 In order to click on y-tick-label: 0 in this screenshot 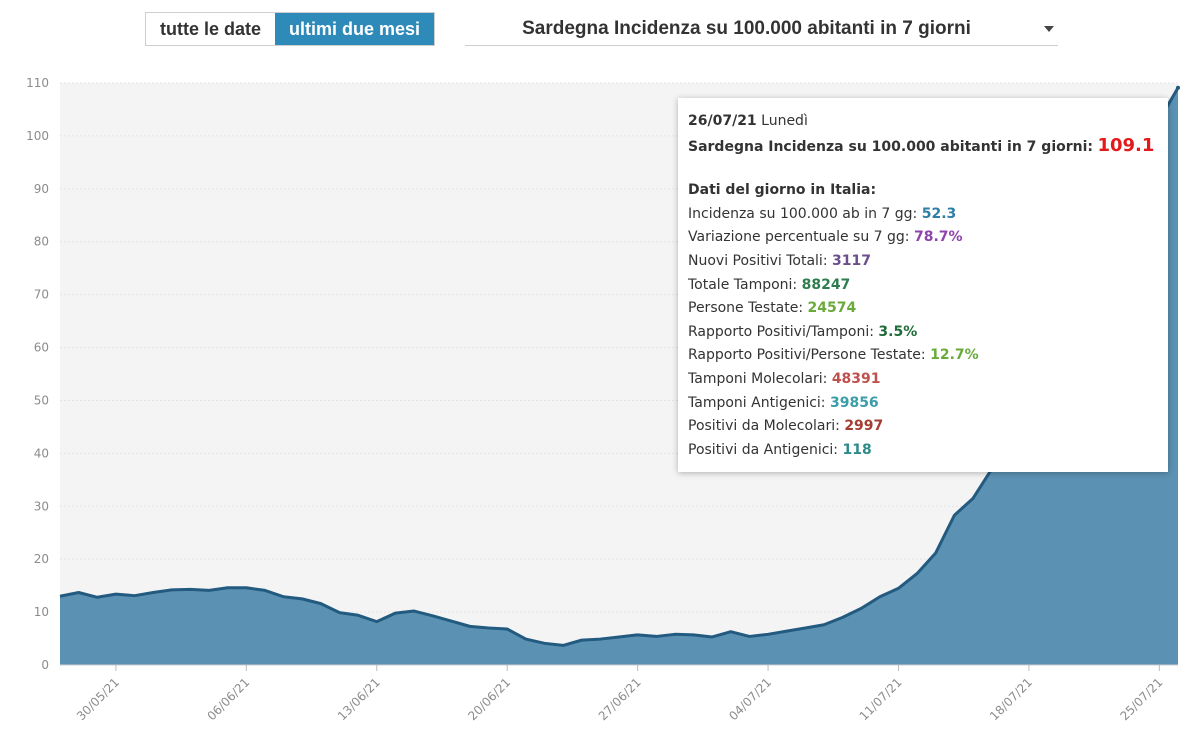, I will do `click(45, 665)`.